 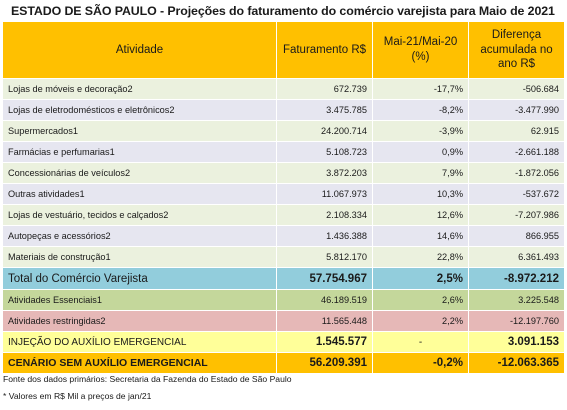 I want to click on cell-atividade: Lojas de móveis e decoração2, so click(x=139, y=89).